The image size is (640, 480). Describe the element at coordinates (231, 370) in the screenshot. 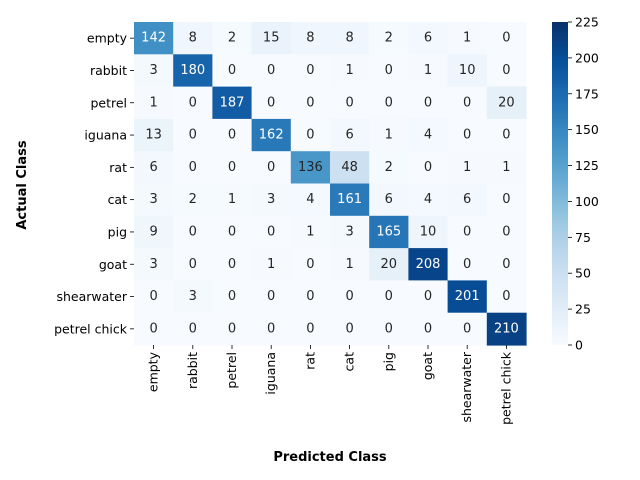

I see `x-tick-label: petrel` at that location.